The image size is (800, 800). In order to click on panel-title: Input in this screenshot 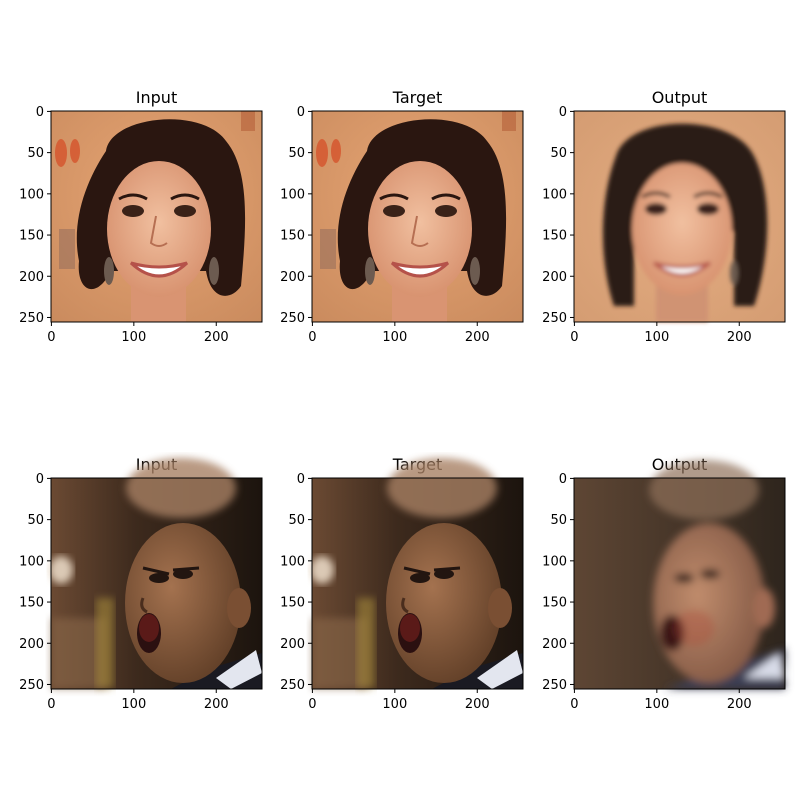, I will do `click(156, 97)`.